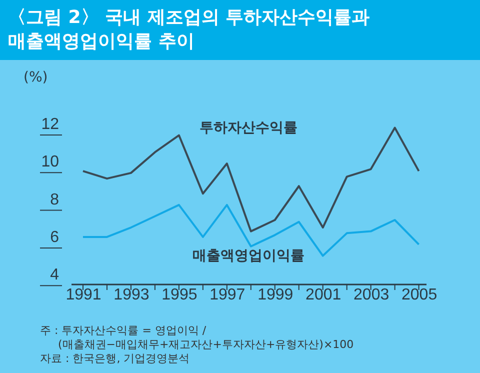 The image size is (480, 373). Describe the element at coordinates (124, 331) in the screenshot. I see `text: 주 : 투자자산수익률 = 영업이익 /` at that location.